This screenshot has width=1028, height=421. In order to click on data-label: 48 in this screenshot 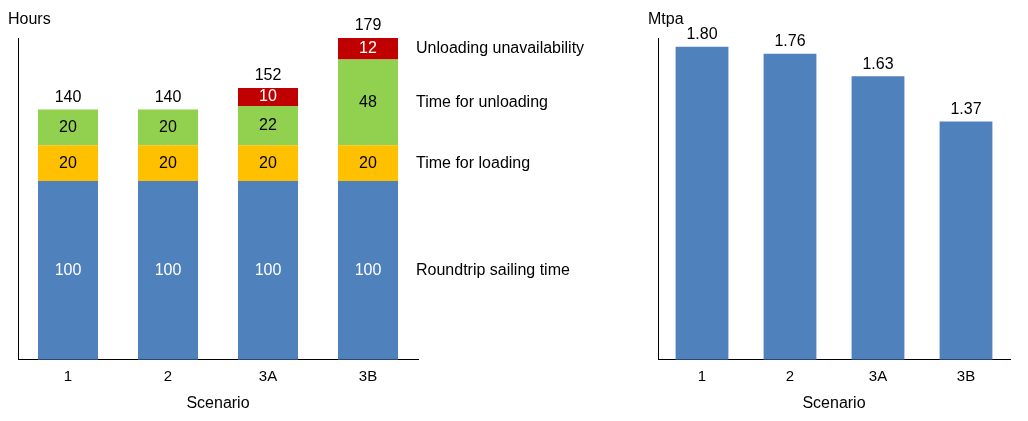, I will do `click(368, 101)`.